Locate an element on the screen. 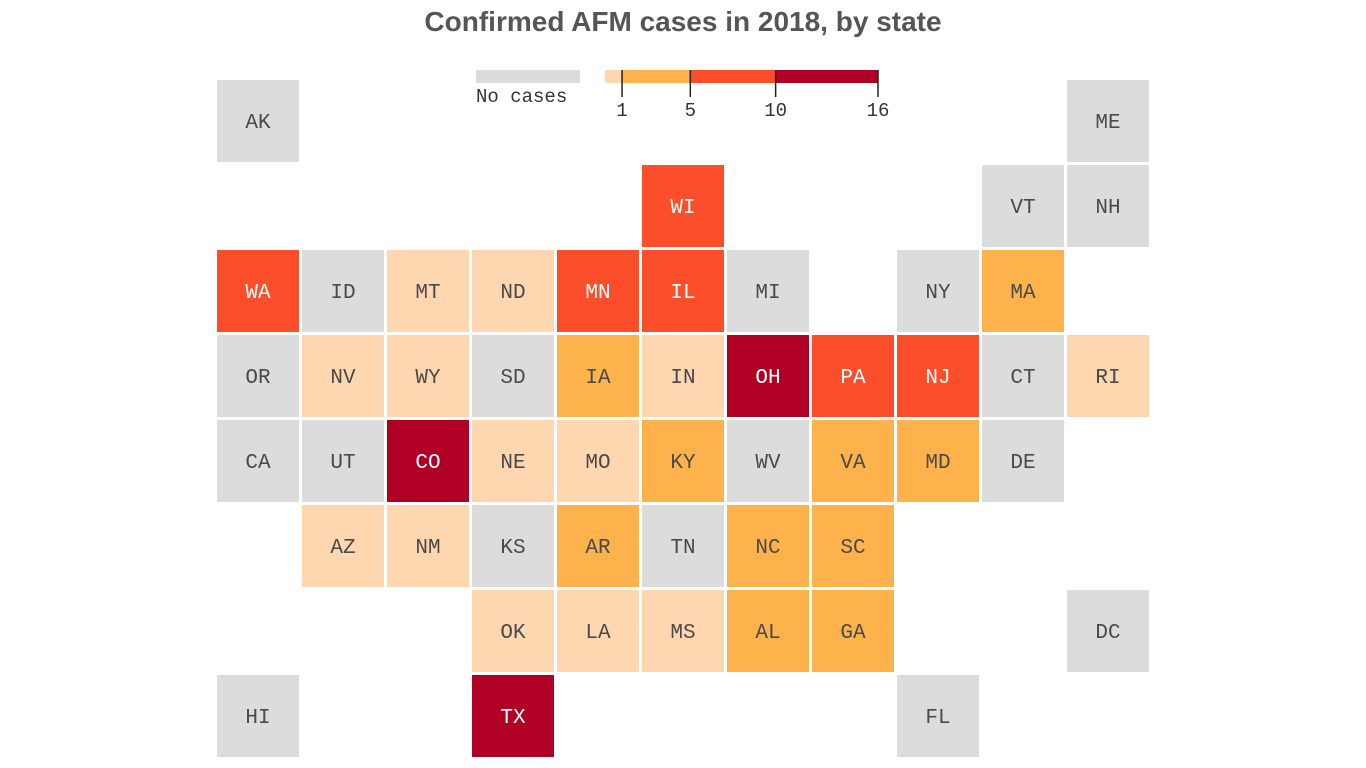 Image resolution: width=1366 pixels, height=768 pixels. state-label: MO is located at coordinates (597, 463).